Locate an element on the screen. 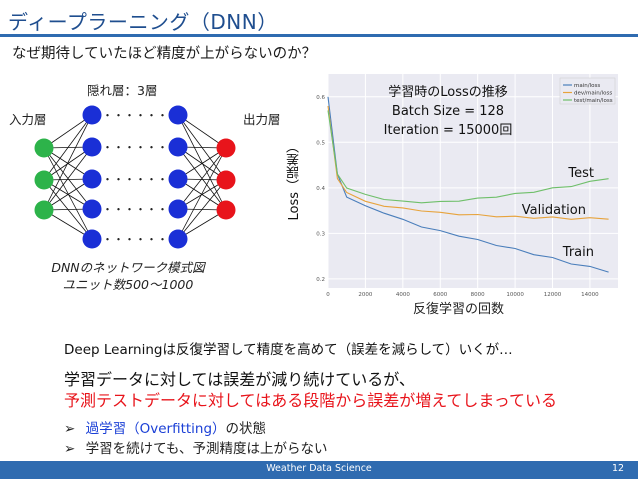 Image resolution: width=638 pixels, height=479 pixels. network-connections is located at coordinates (135, 177).